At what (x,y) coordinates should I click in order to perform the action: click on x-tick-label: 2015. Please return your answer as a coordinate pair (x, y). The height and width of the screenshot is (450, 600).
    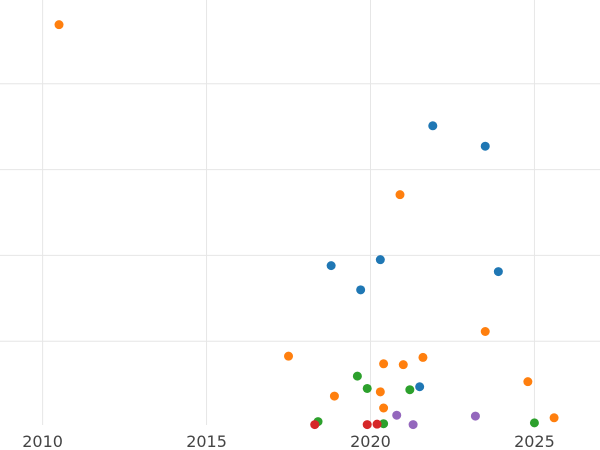
    Looking at the image, I should click on (206, 441).